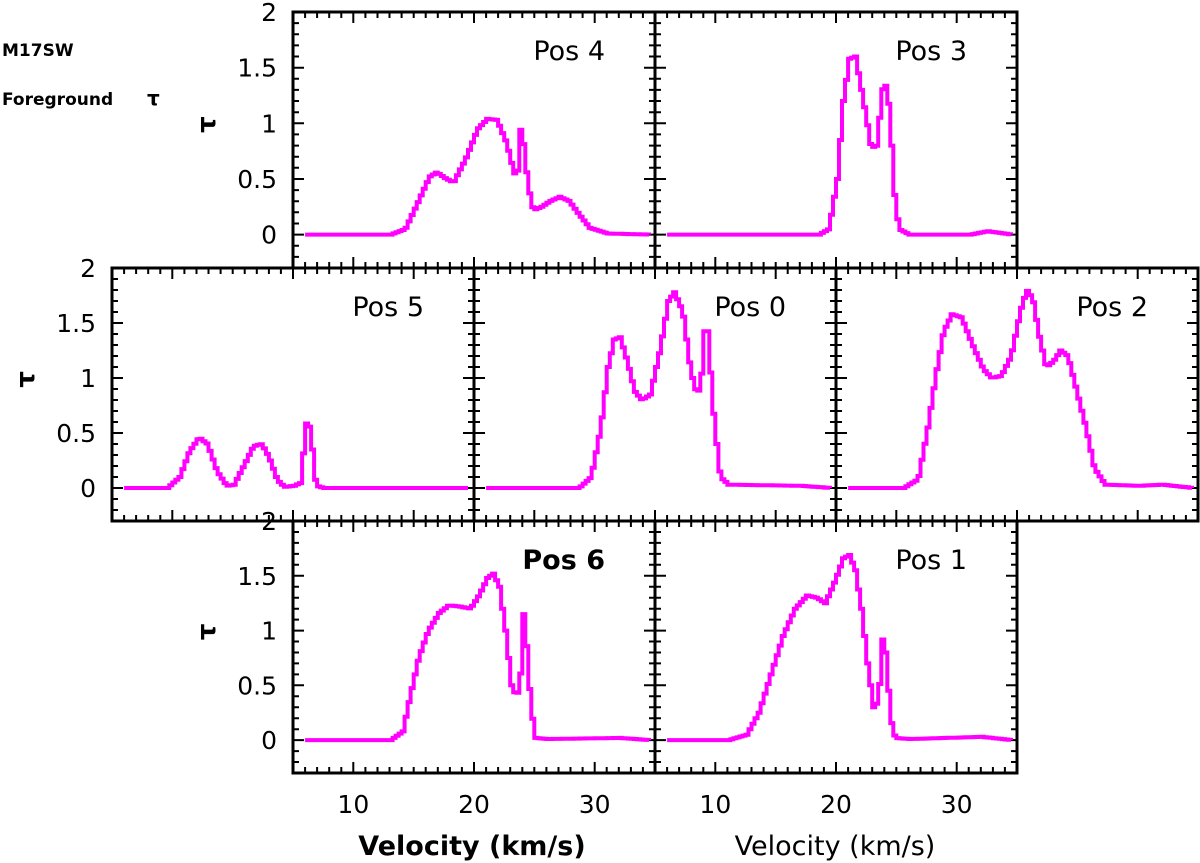 The height and width of the screenshot is (863, 1200). What do you see at coordinates (836, 804) in the screenshot?
I see `x-tick-label-pos-1: 20` at bounding box center [836, 804].